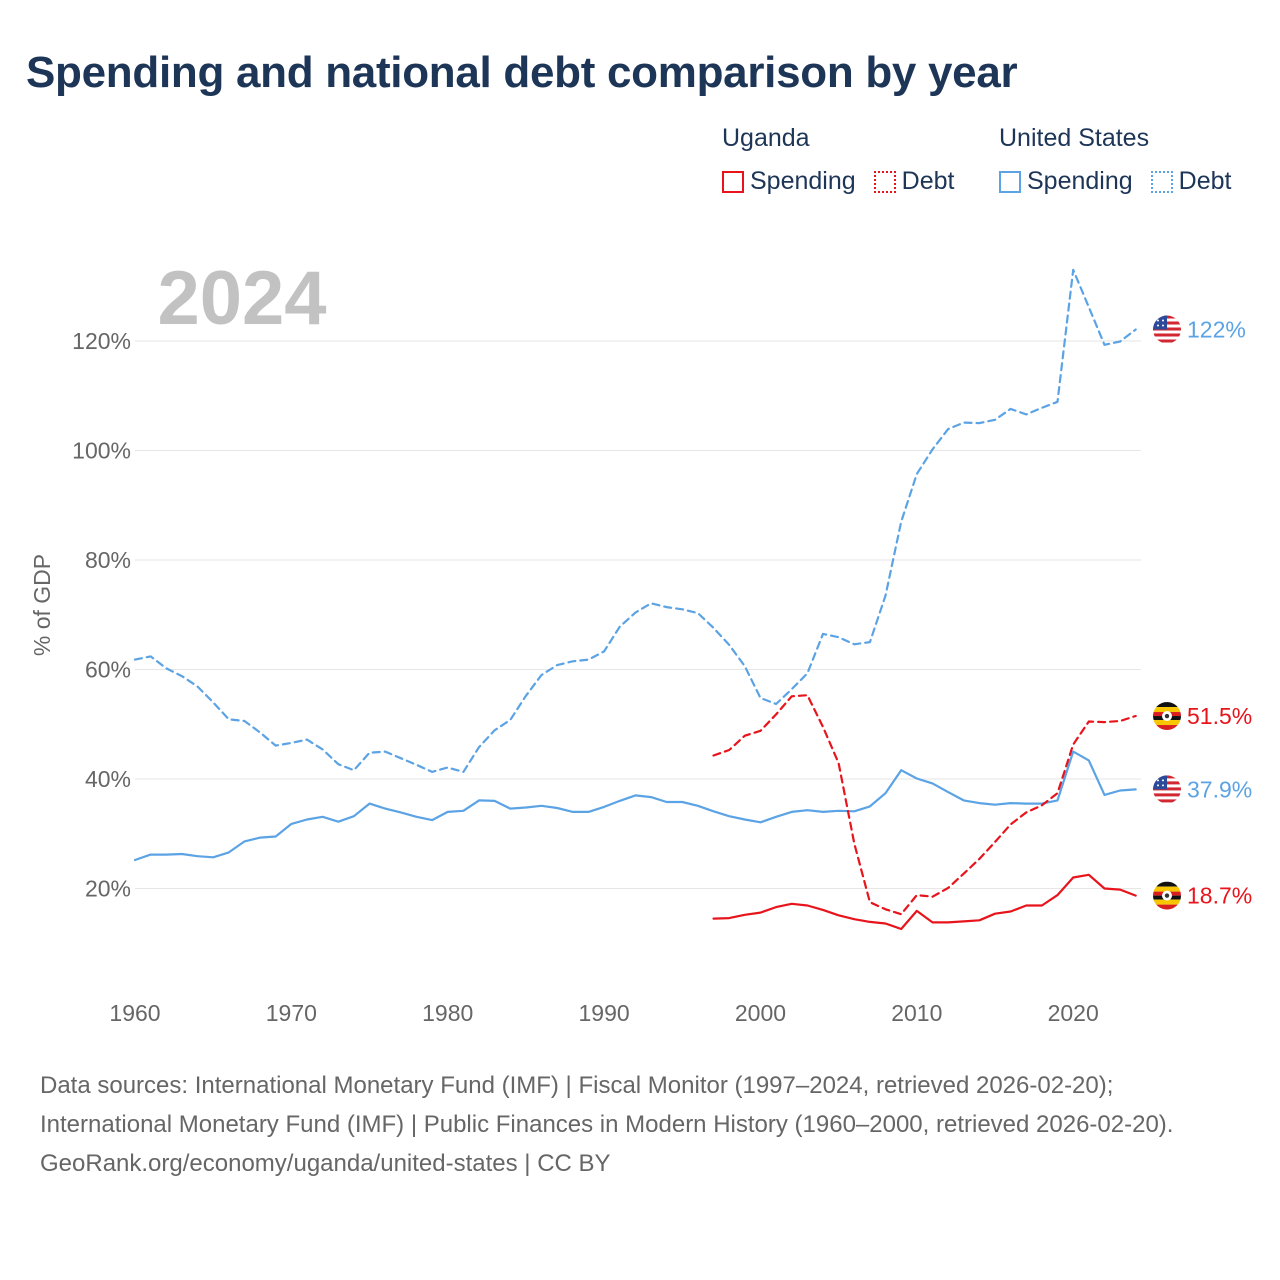 Image resolution: width=1280 pixels, height=1280 pixels. What do you see at coordinates (838, 160) in the screenshot?
I see `legend-uganda: Uganda Spending Debt` at bounding box center [838, 160].